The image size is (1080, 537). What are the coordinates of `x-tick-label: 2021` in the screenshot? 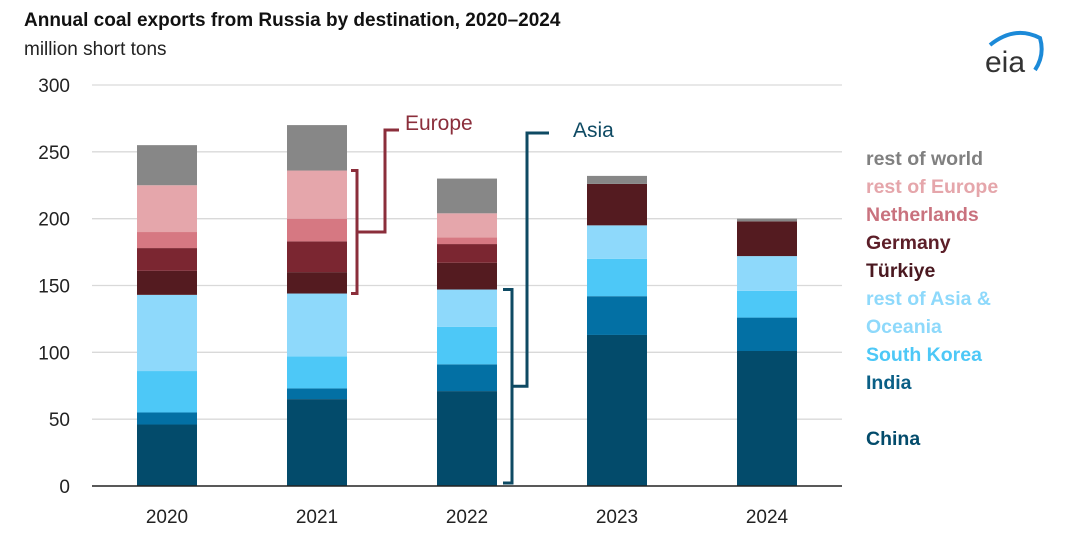 It's located at (317, 517).